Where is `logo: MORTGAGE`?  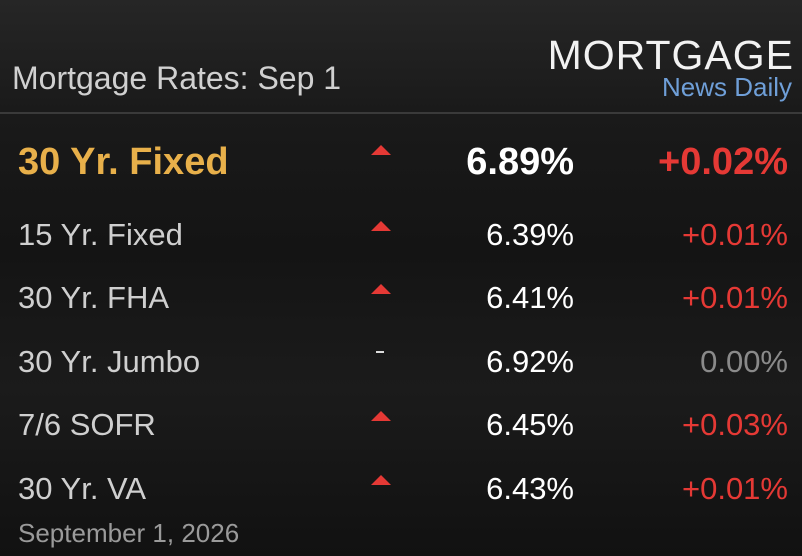 logo: MORTGAGE is located at coordinates (670, 55).